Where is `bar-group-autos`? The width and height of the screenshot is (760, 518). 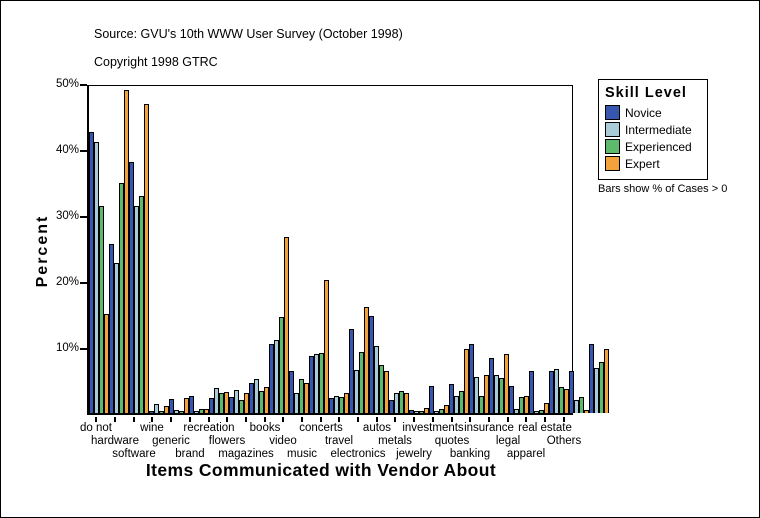
bar-group-autos is located at coordinates (399, 249).